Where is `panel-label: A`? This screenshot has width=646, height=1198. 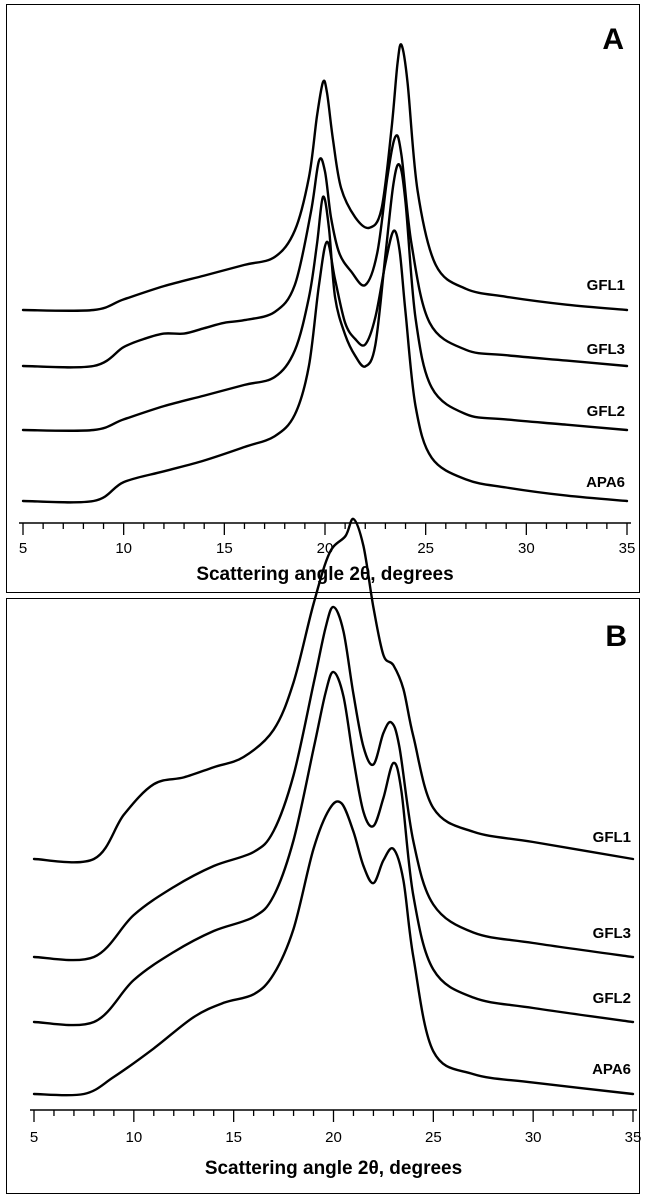
panel-label: A is located at coordinates (613, 39).